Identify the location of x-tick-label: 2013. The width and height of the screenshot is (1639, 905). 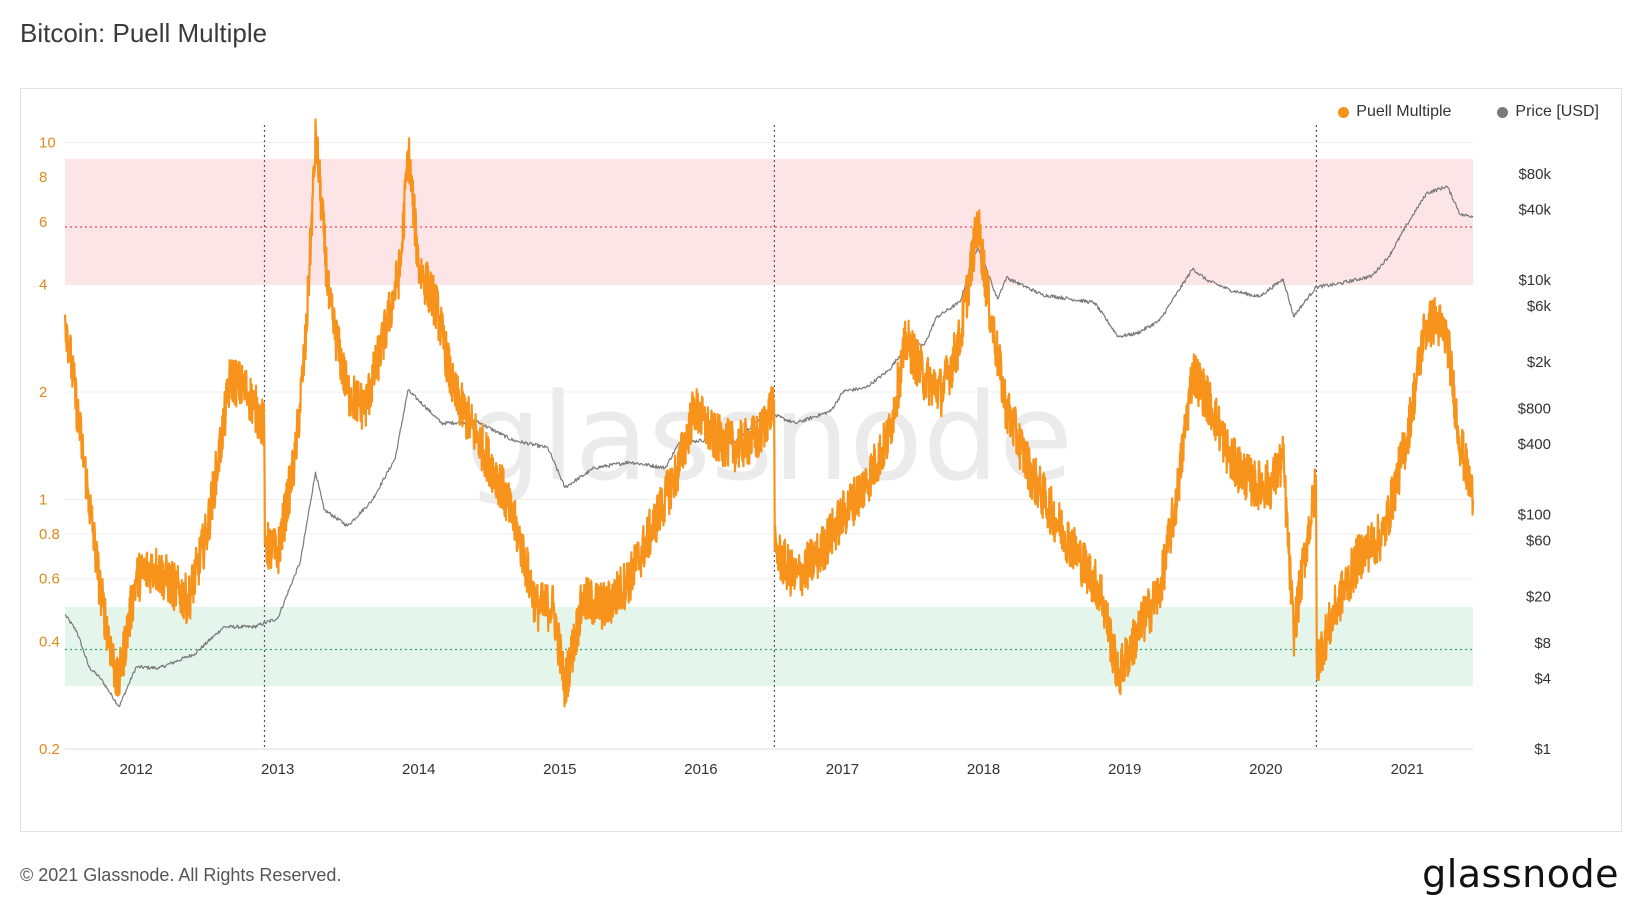
(277, 769).